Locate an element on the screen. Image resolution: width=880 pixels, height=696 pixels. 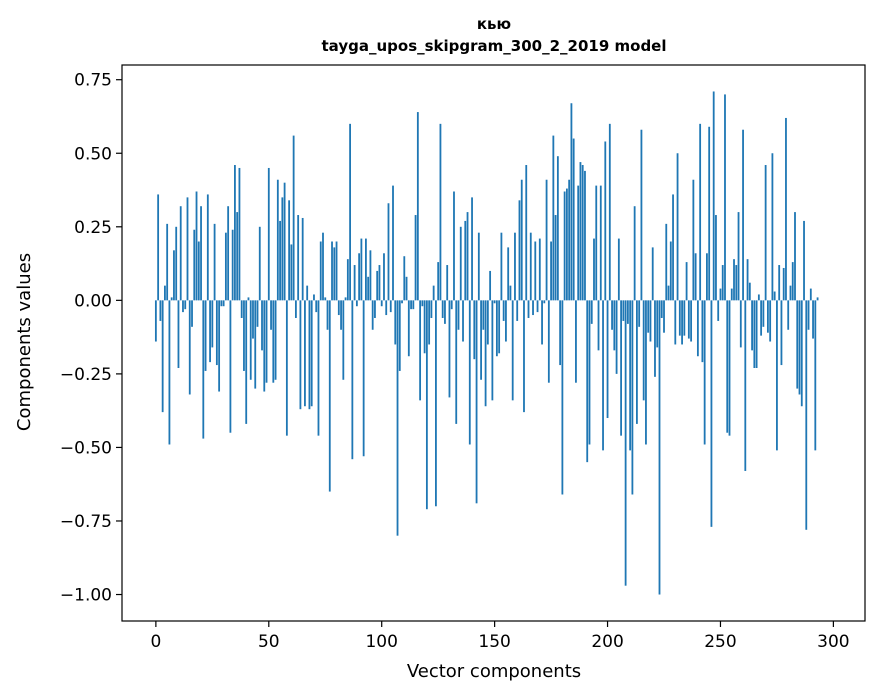
y-tick-label: 0.00 is located at coordinates (93, 301).